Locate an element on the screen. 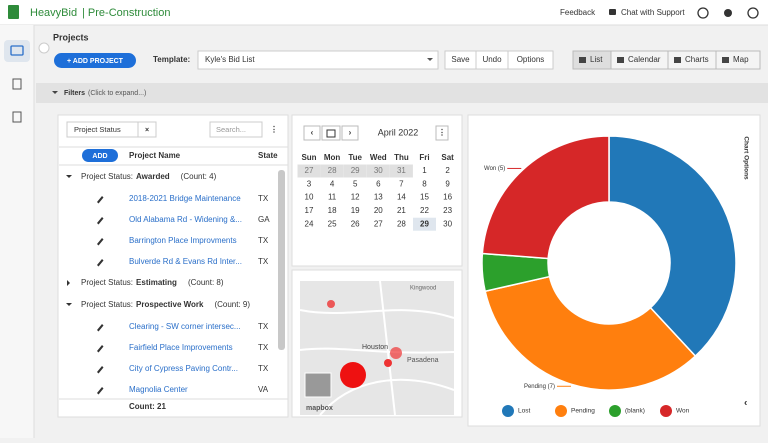 This screenshot has width=768, height=443. action-button is located at coordinates (530, 60).